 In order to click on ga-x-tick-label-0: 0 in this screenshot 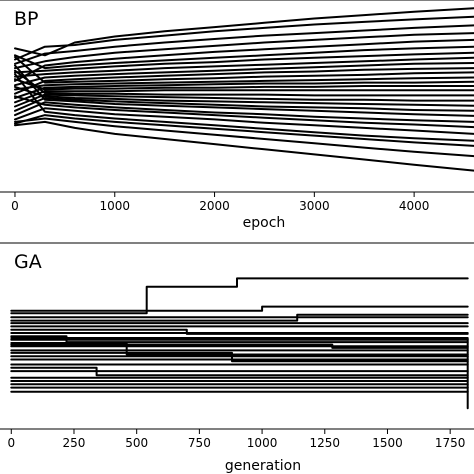, I will do `click(11, 443)`.